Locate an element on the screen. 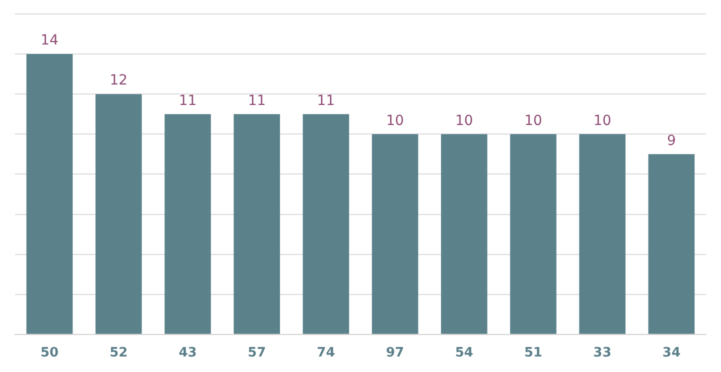 This screenshot has height=372, width=721. x-tick-label: 52 is located at coordinates (119, 353).